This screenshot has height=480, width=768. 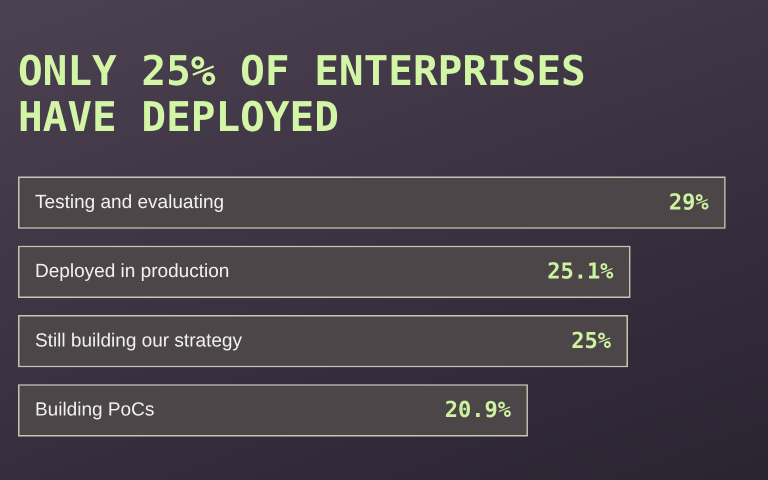 What do you see at coordinates (302, 94) in the screenshot?
I see `chart-title: ONLY 25% OF ENTERPRISES HAVE DEPLOYED` at bounding box center [302, 94].